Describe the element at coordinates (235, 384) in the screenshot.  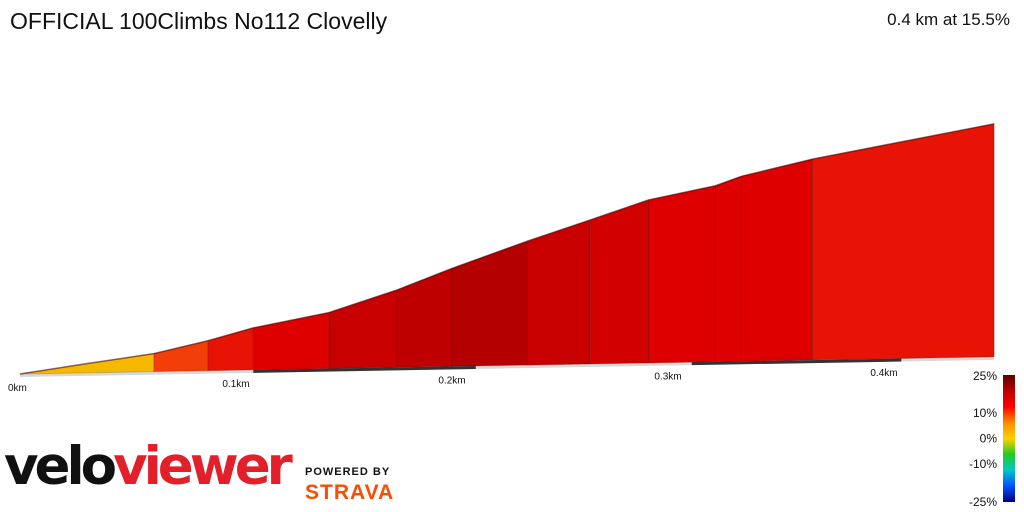
I see `x-tick-label: 0.1km` at that location.